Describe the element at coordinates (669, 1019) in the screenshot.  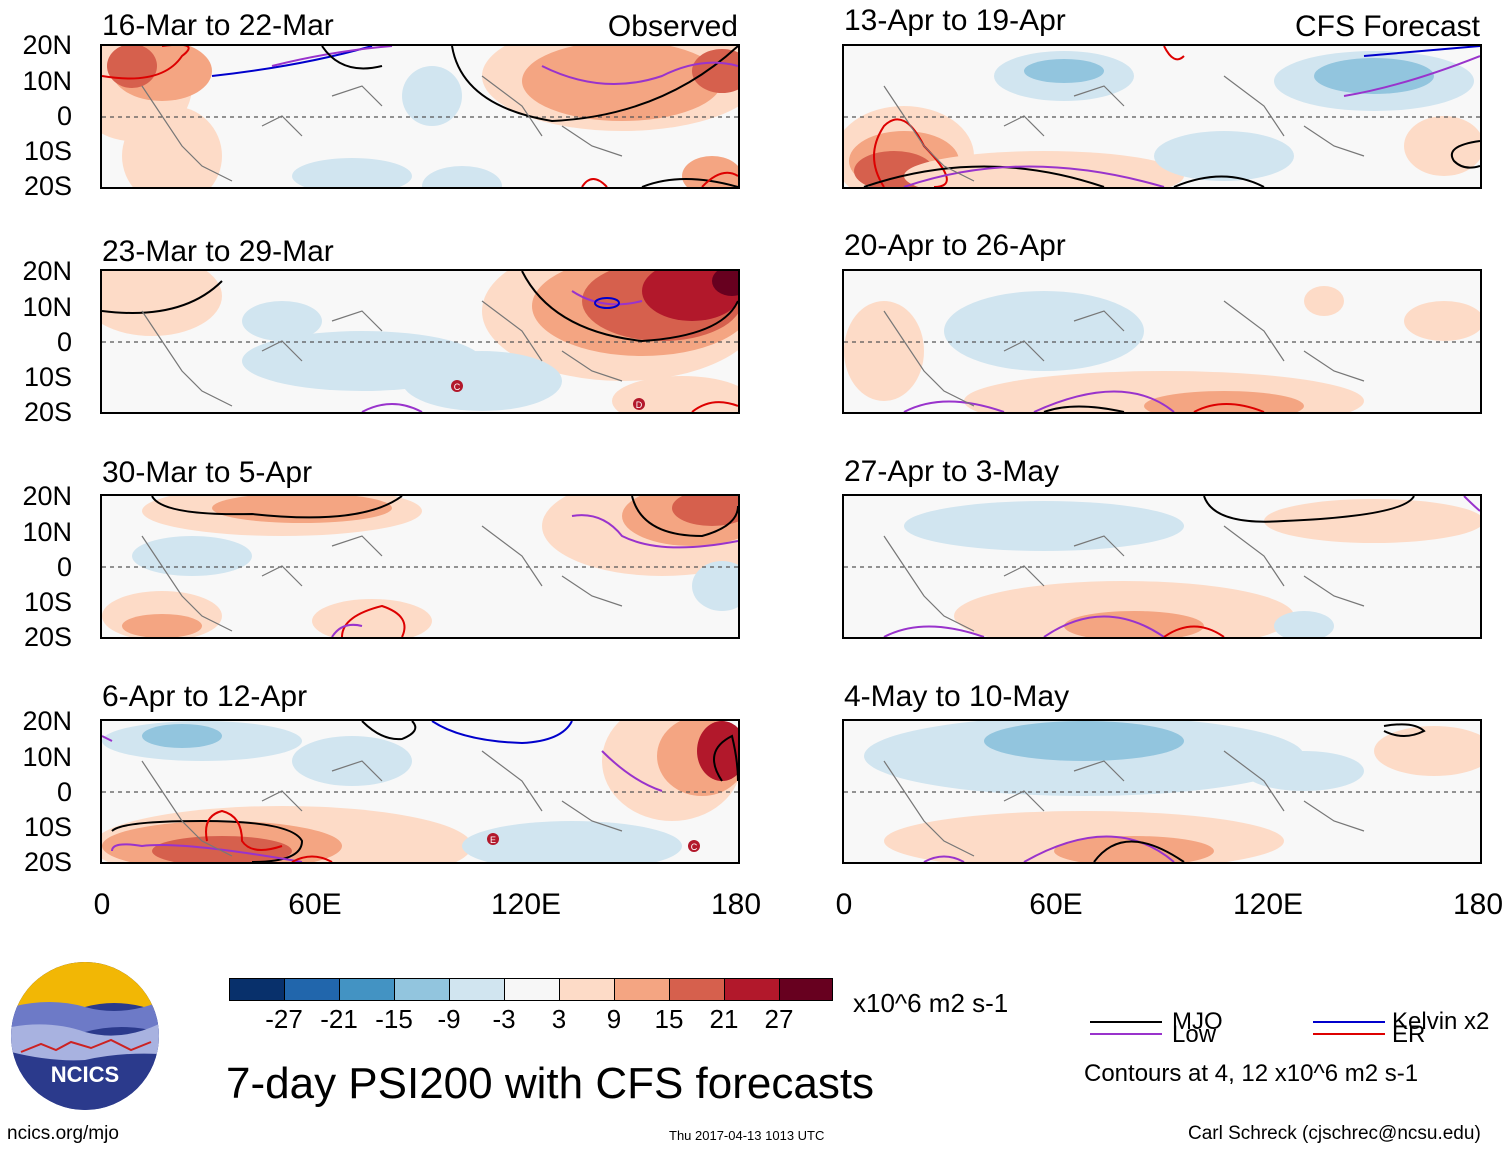
I see `colorbar-tick: 15` at that location.